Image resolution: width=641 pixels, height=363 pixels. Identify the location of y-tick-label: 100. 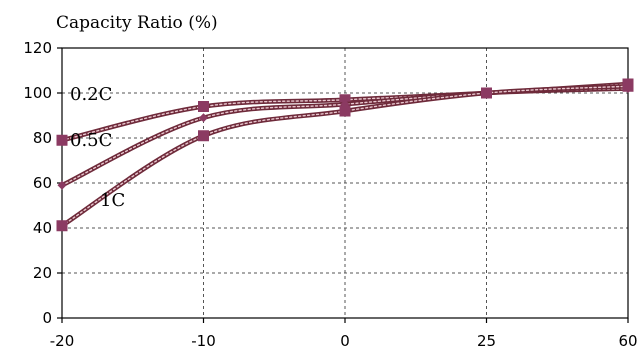
(37, 93).